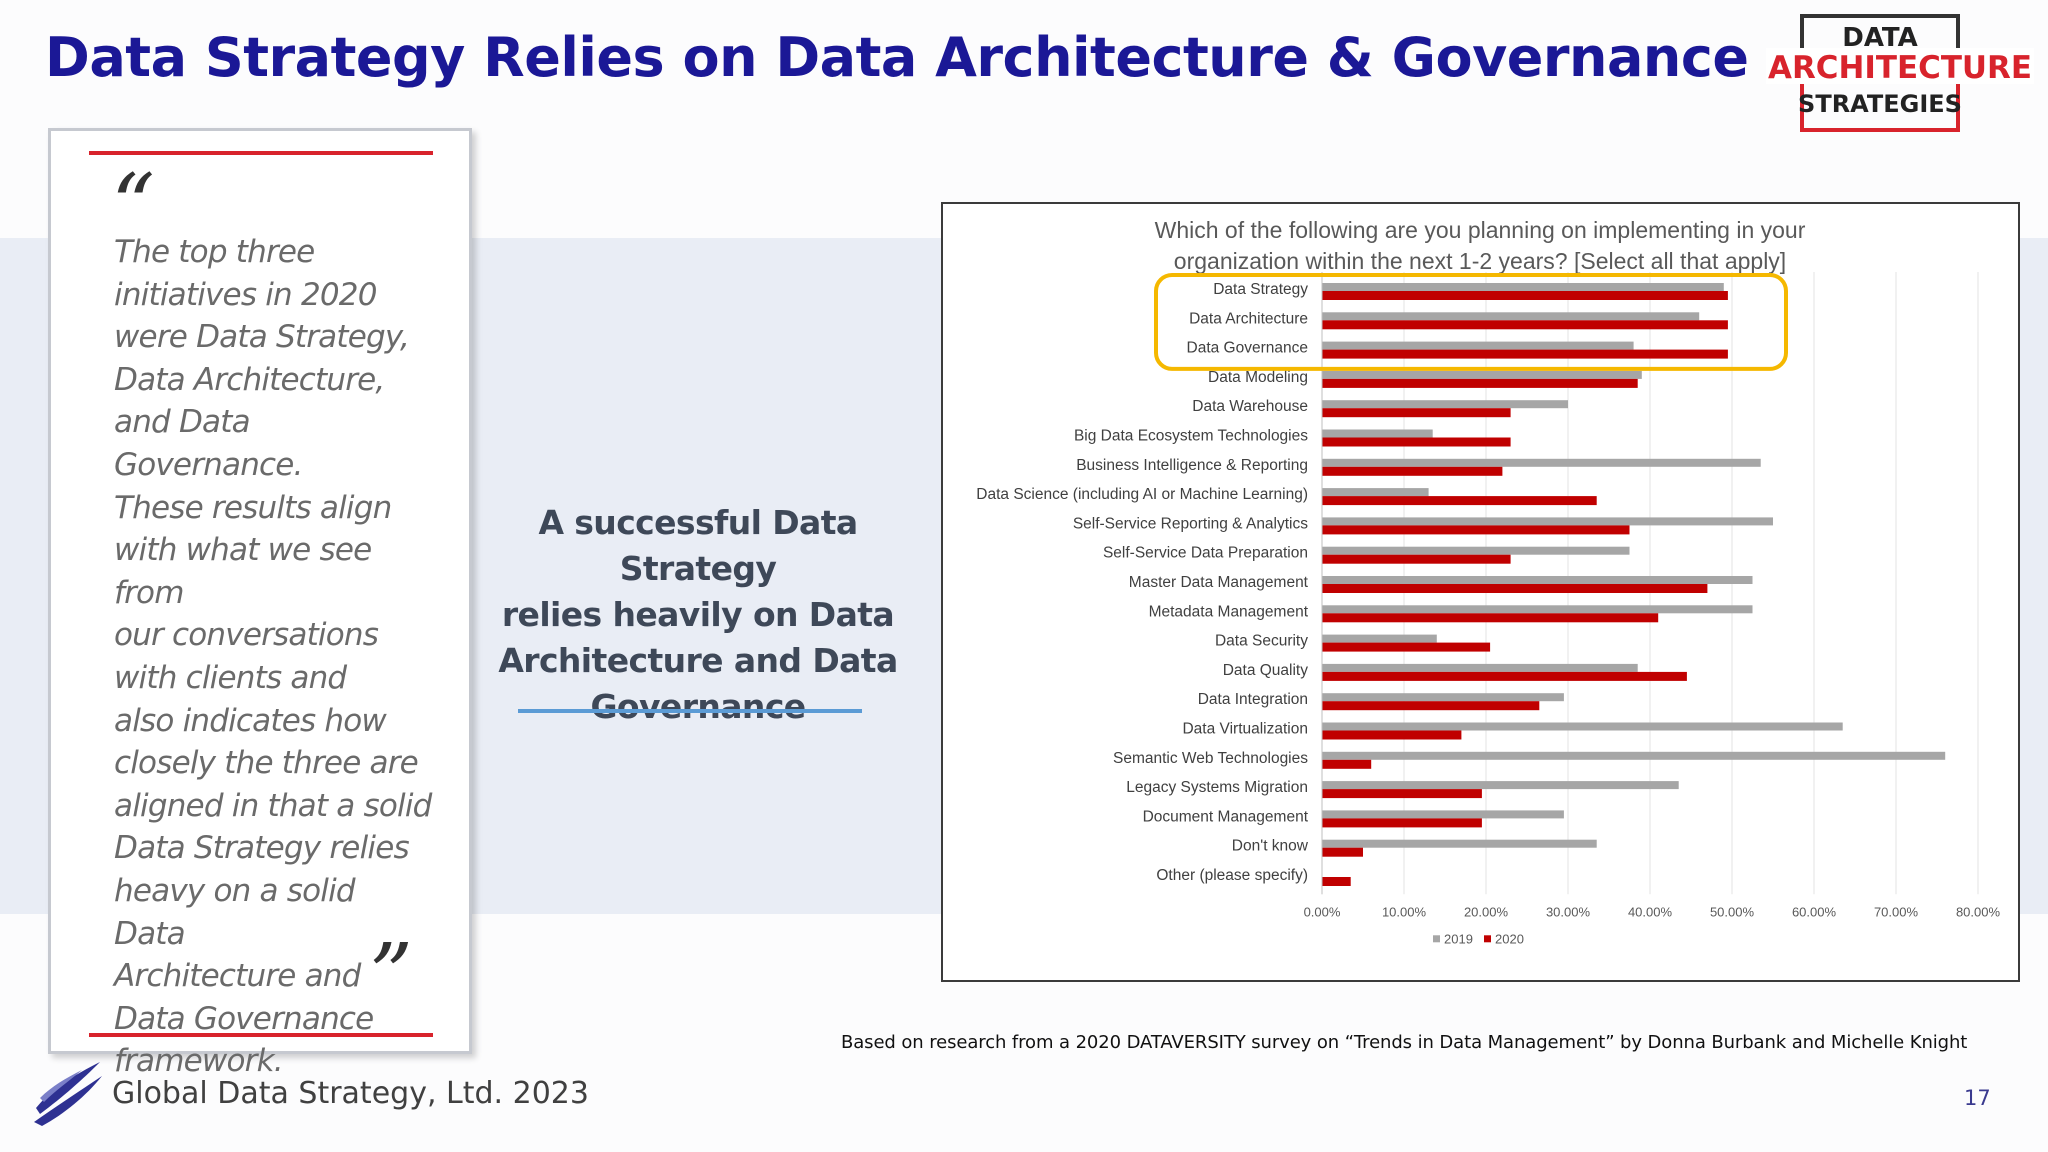  Describe the element at coordinates (261, 153) in the screenshot. I see `quote-top-rule` at that location.